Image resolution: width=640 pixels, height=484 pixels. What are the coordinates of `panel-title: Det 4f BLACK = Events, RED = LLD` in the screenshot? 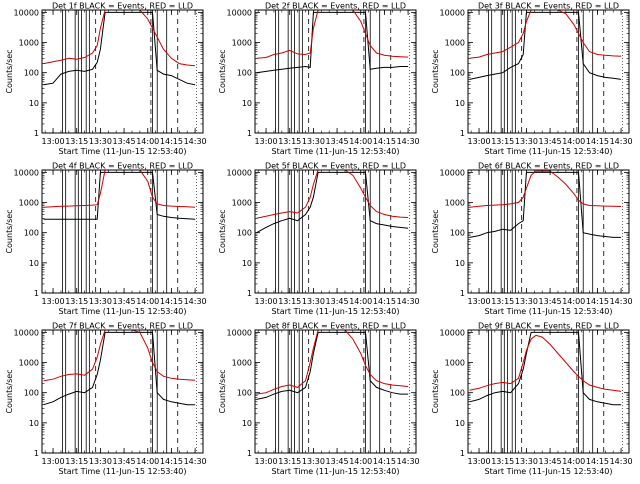 It's located at (122, 166).